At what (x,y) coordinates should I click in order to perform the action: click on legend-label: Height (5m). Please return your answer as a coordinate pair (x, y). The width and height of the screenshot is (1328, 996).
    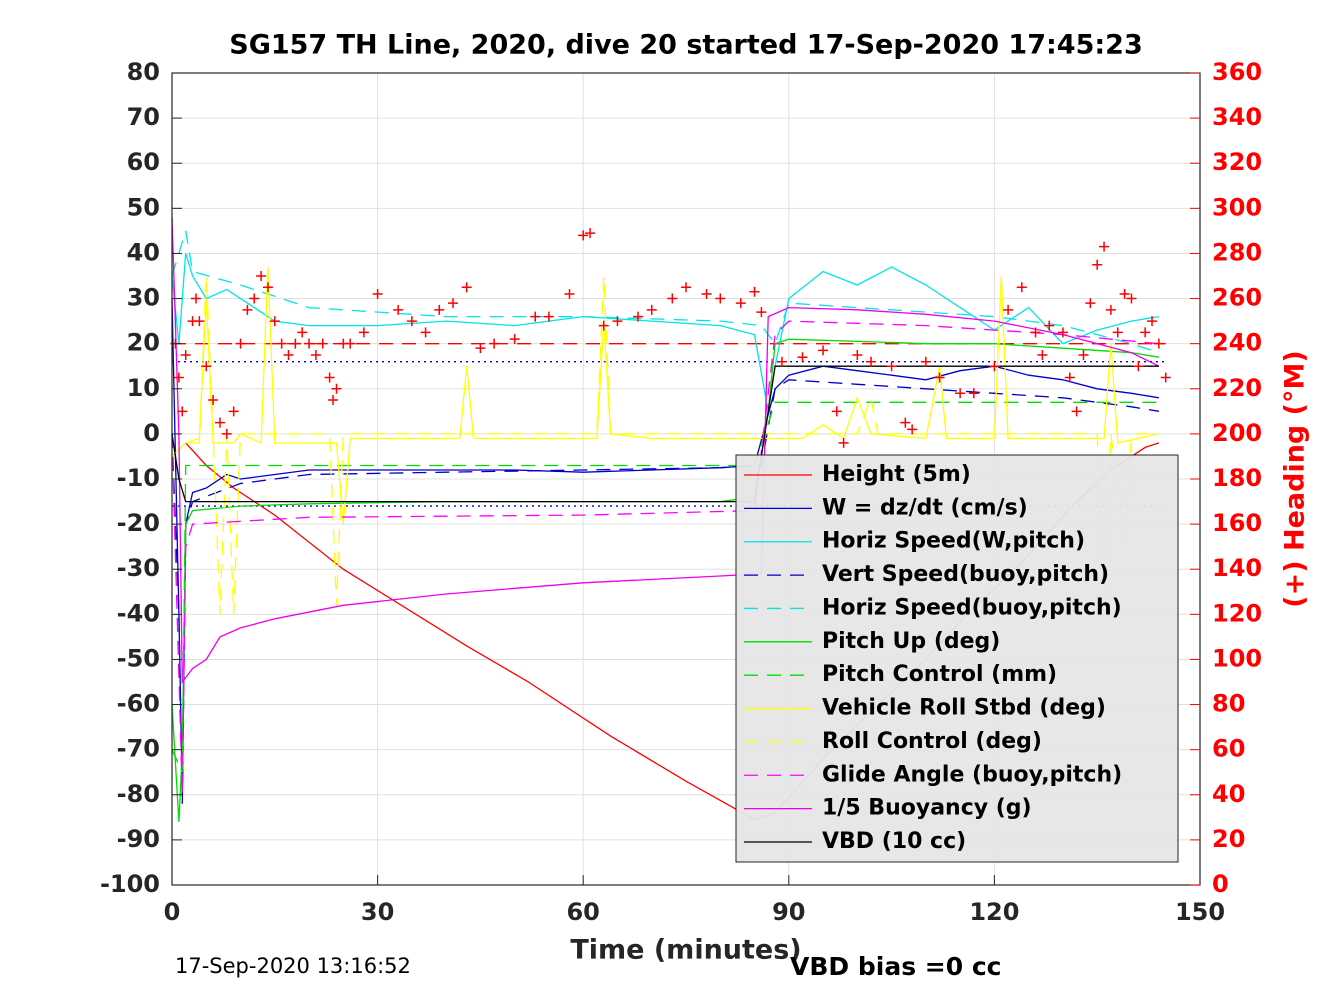
    Looking at the image, I should click on (896, 474).